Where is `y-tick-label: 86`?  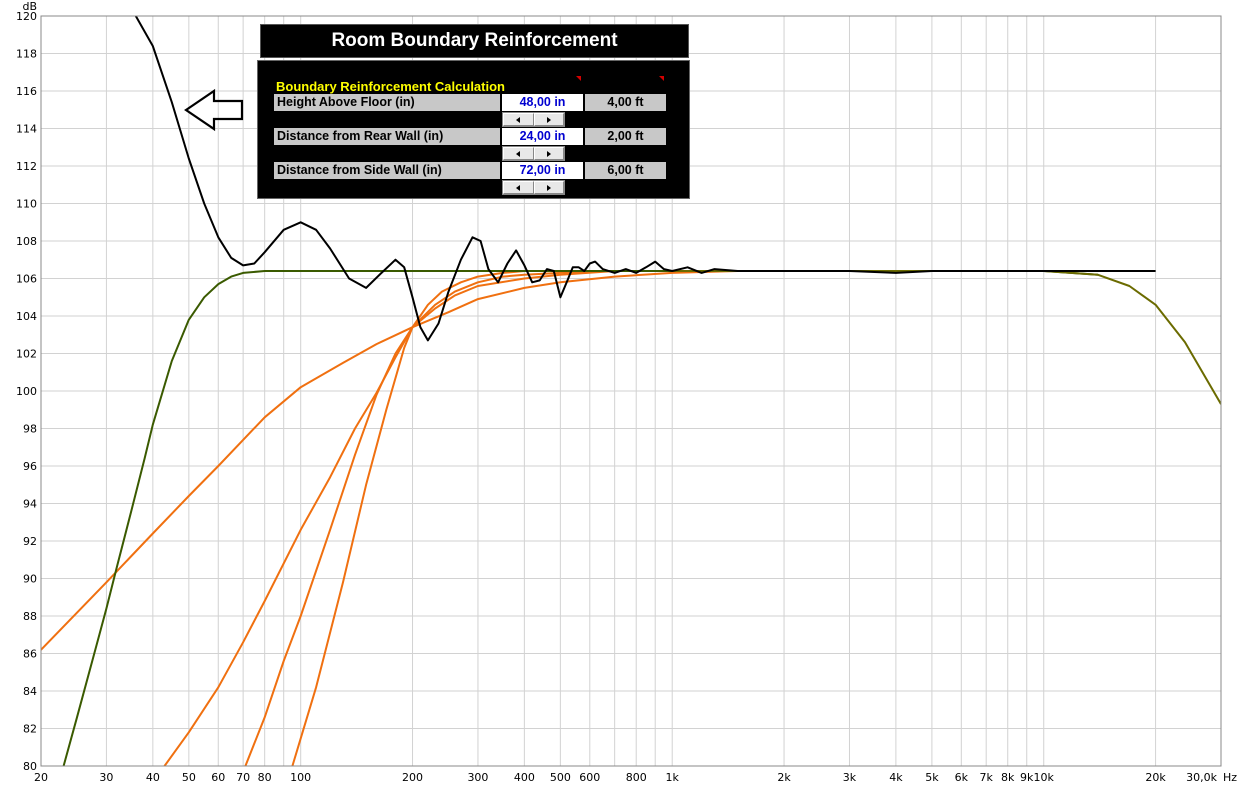 y-tick-label: 86 is located at coordinates (30, 654).